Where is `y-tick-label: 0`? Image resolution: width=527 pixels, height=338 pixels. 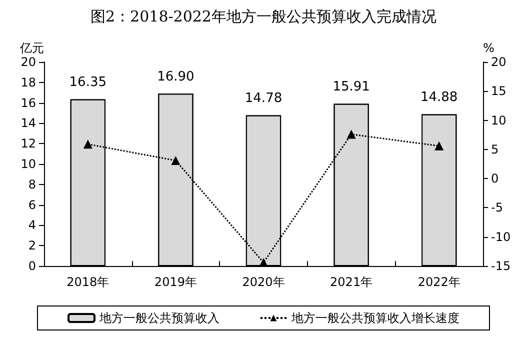 y-tick-label: 0 is located at coordinates (32, 266).